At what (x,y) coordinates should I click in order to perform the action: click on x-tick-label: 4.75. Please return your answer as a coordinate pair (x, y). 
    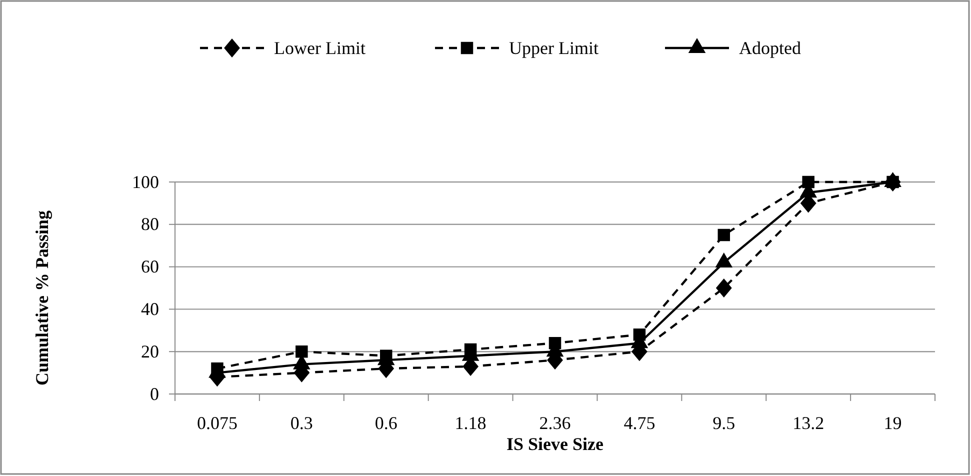
    Looking at the image, I should click on (640, 422).